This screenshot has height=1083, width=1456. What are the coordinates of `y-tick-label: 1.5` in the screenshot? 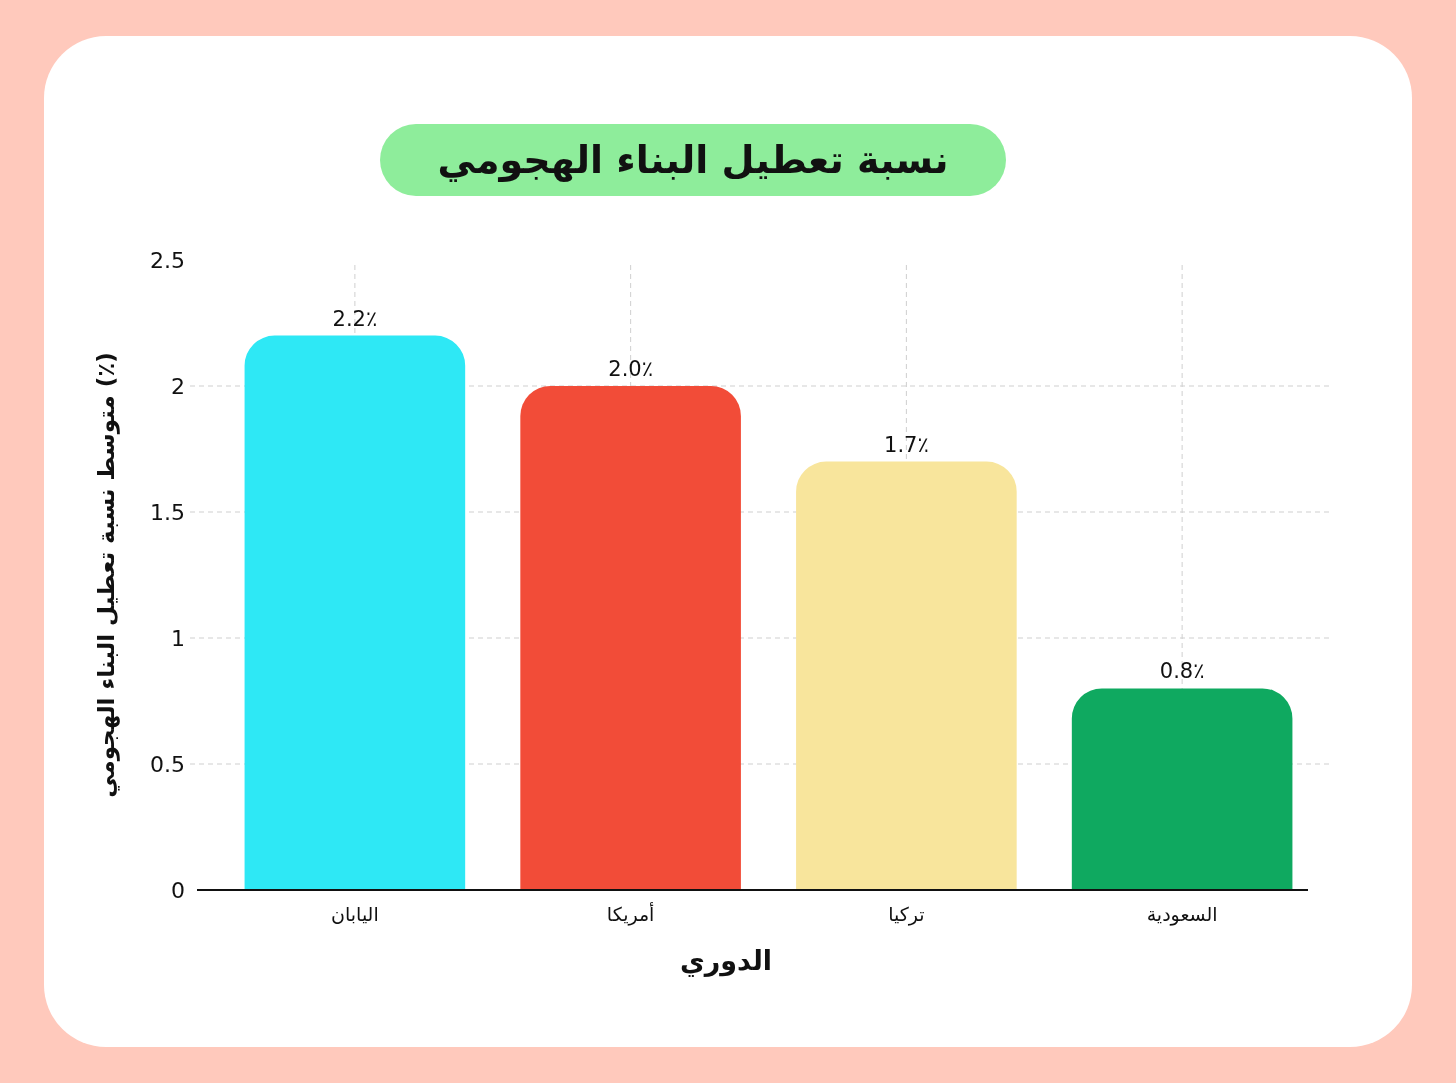 It's located at (167, 512).